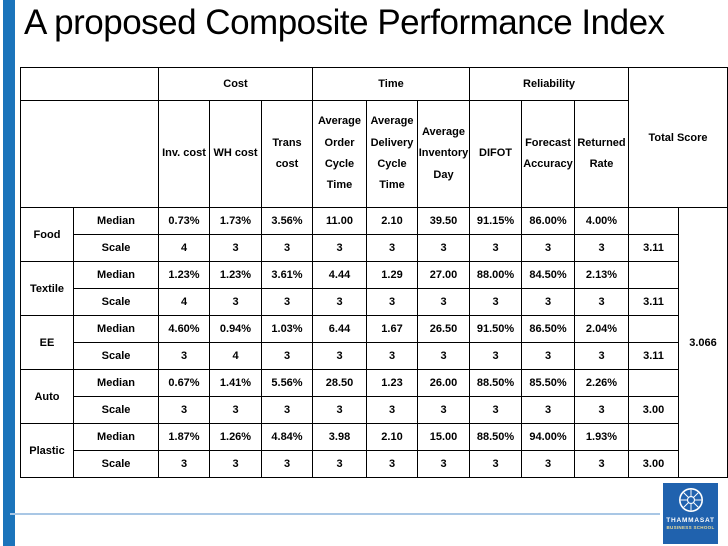 The image size is (728, 546). What do you see at coordinates (601, 221) in the screenshot?
I see `median-cell: 4.00%` at bounding box center [601, 221].